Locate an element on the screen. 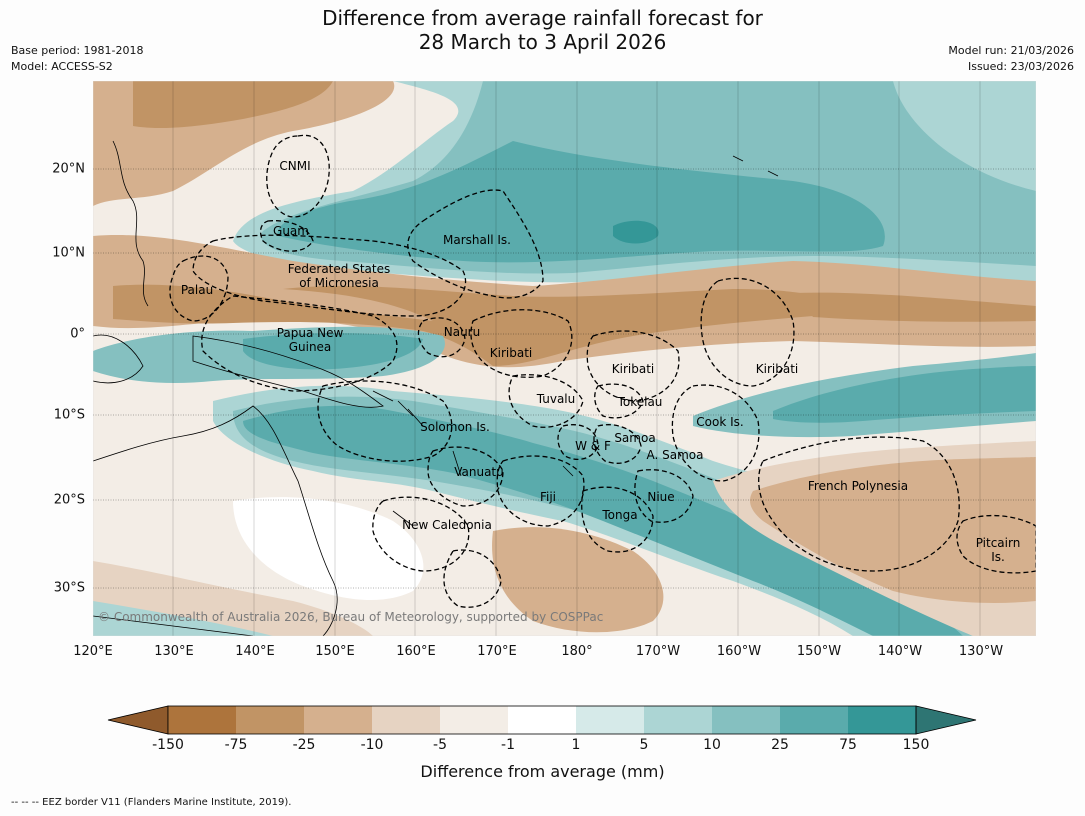 This screenshot has width=1085, height=816. x-tick-140e: 140°E is located at coordinates (255, 651).